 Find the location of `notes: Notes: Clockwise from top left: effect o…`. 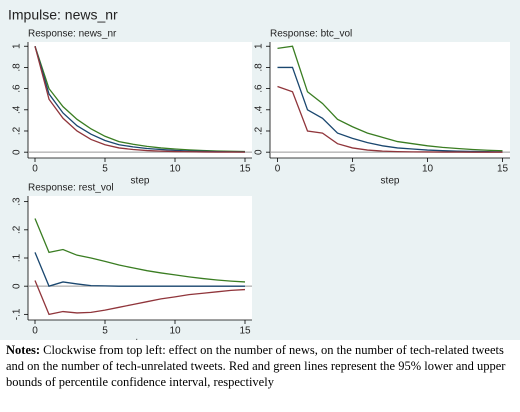

notes: Notes: Clockwise from top left: effect o… is located at coordinates (260, 366).